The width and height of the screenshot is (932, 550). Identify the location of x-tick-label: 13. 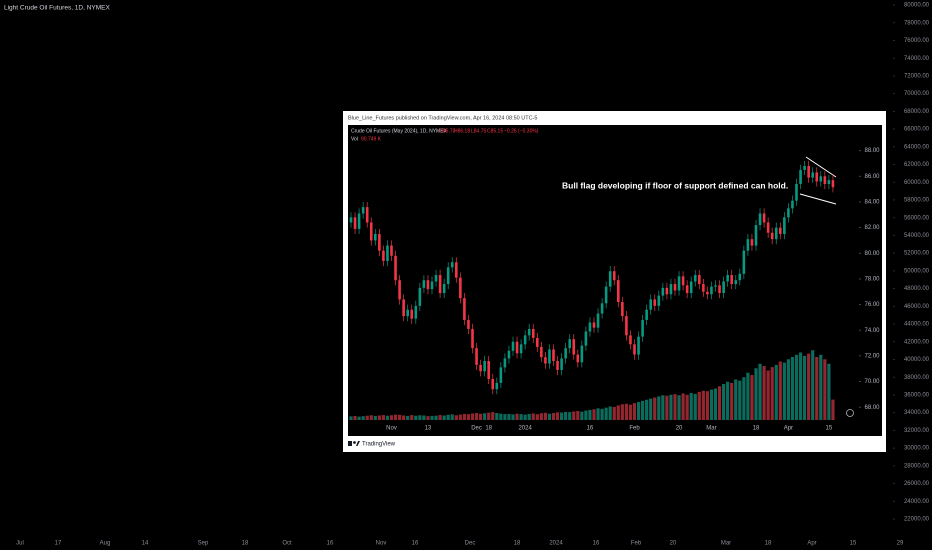
(428, 429).